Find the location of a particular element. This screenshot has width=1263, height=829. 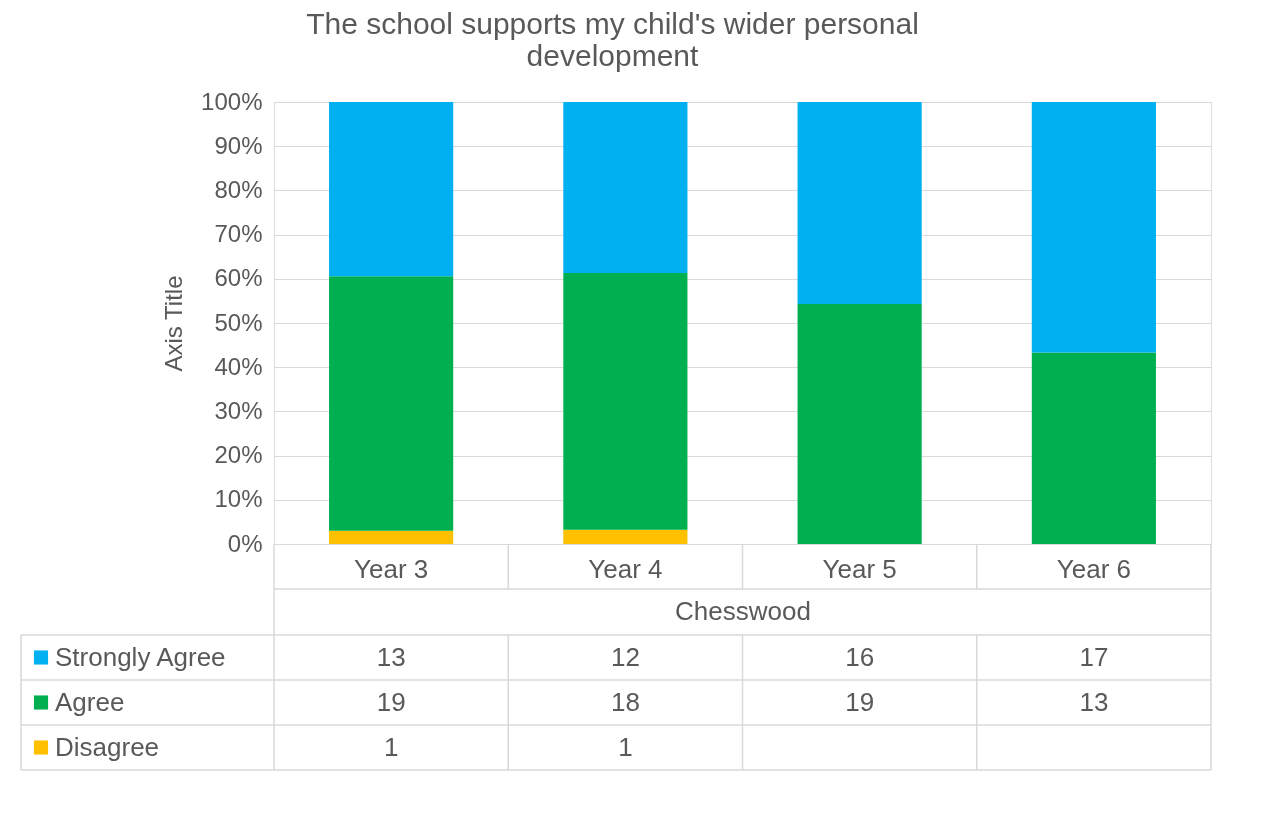

y-tick-label: 40% is located at coordinates (238, 366).